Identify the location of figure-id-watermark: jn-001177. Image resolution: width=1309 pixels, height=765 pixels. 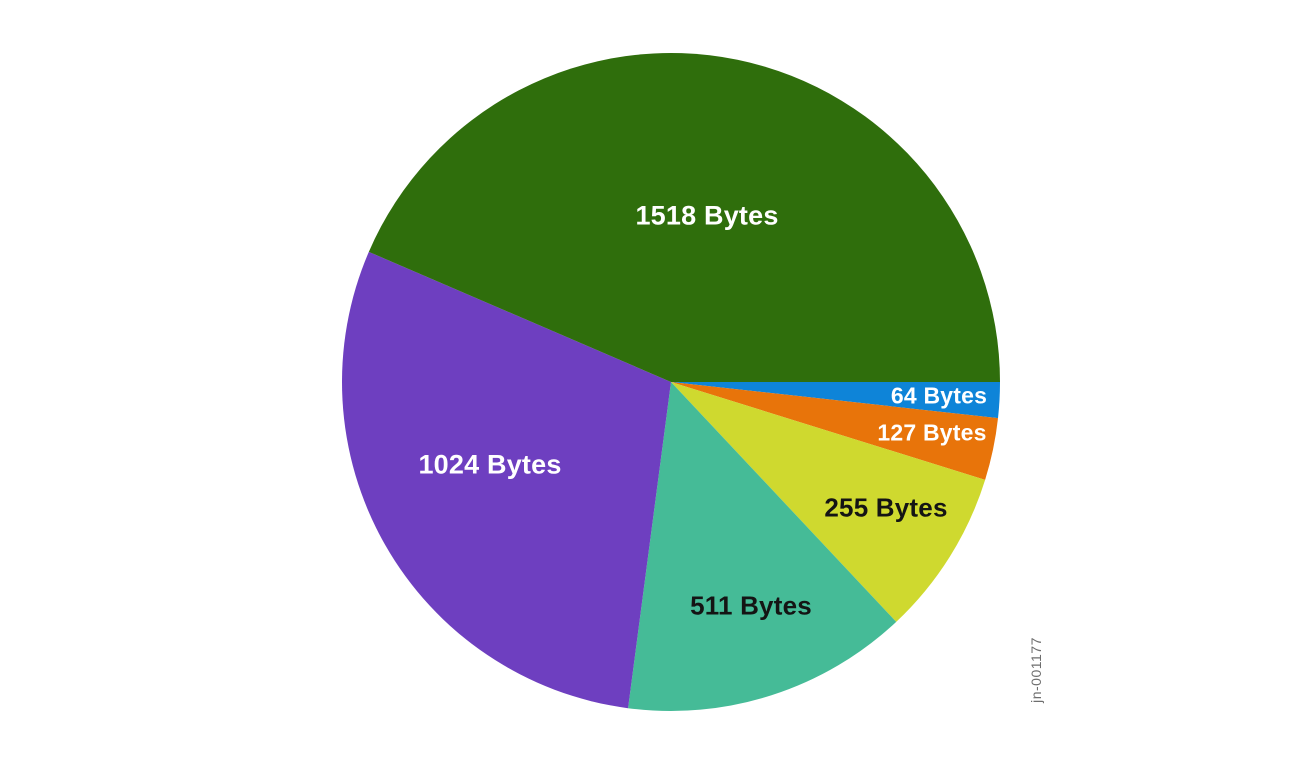
(1036, 670).